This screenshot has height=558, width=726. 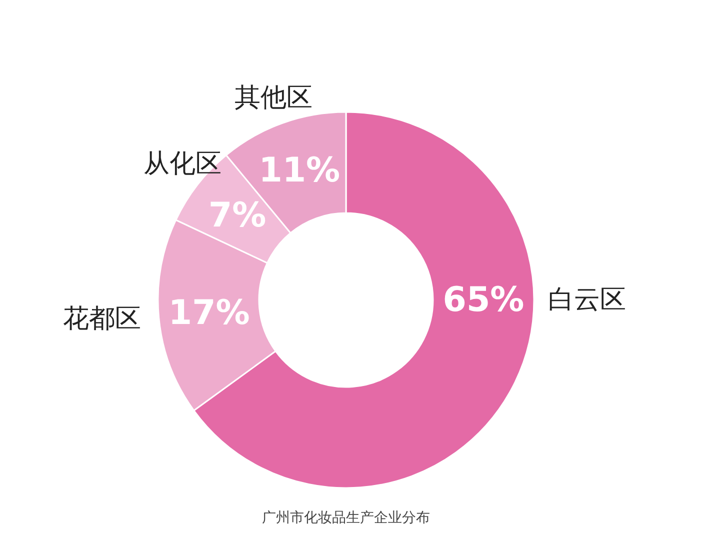 What do you see at coordinates (346, 518) in the screenshot?
I see `text: 广州市化妆品生产企业分布` at bounding box center [346, 518].